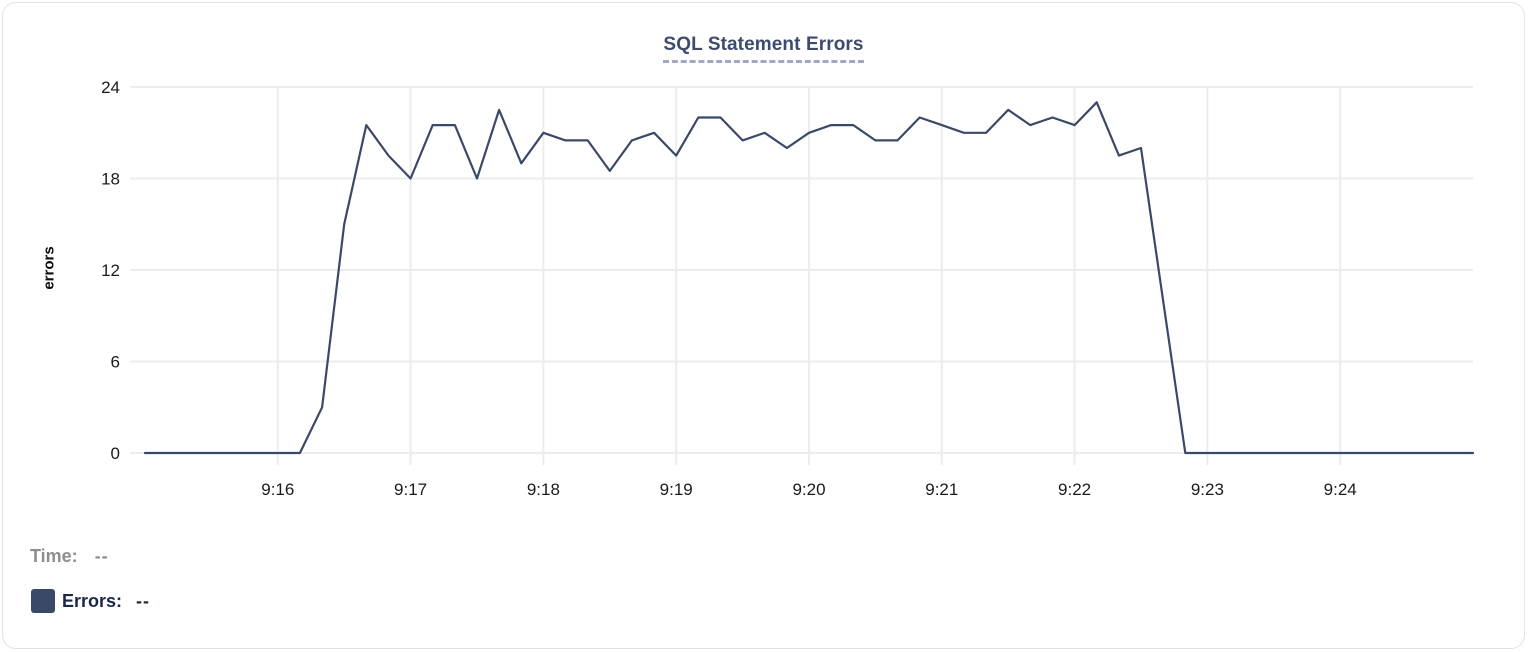 Image resolution: width=1528 pixels, height=652 pixels. Describe the element at coordinates (1207, 489) in the screenshot. I see `x-tick-label: 9:23` at that location.